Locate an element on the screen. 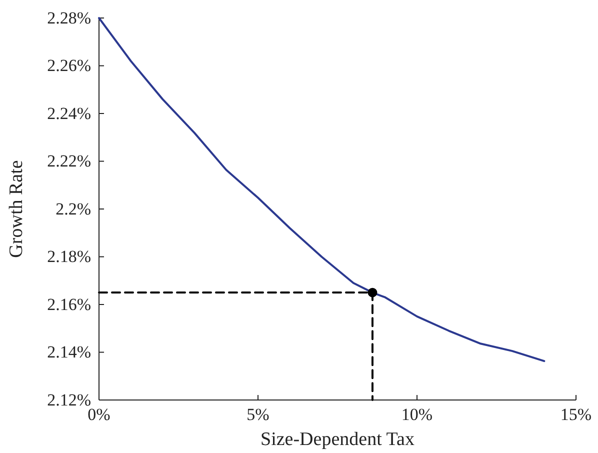  x-tick-label: 10% is located at coordinates (417, 414).